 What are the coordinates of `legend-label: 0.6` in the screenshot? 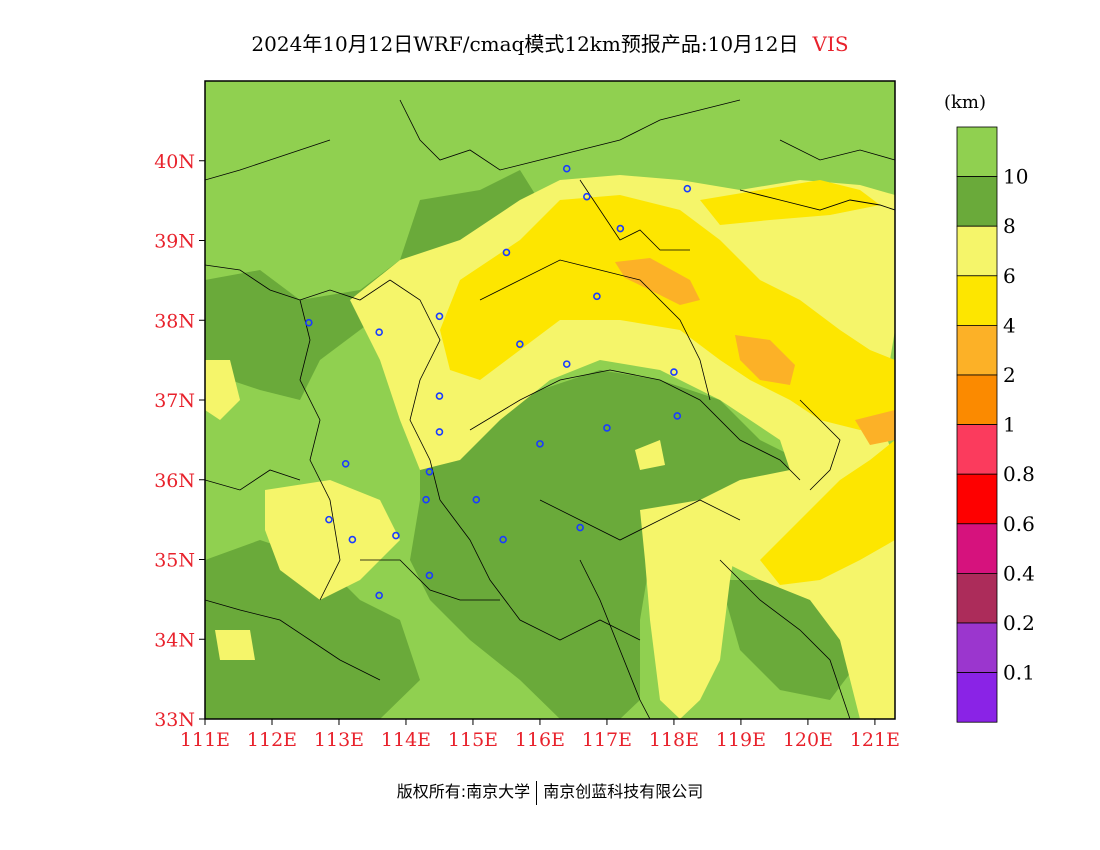 It's located at (1019, 524).